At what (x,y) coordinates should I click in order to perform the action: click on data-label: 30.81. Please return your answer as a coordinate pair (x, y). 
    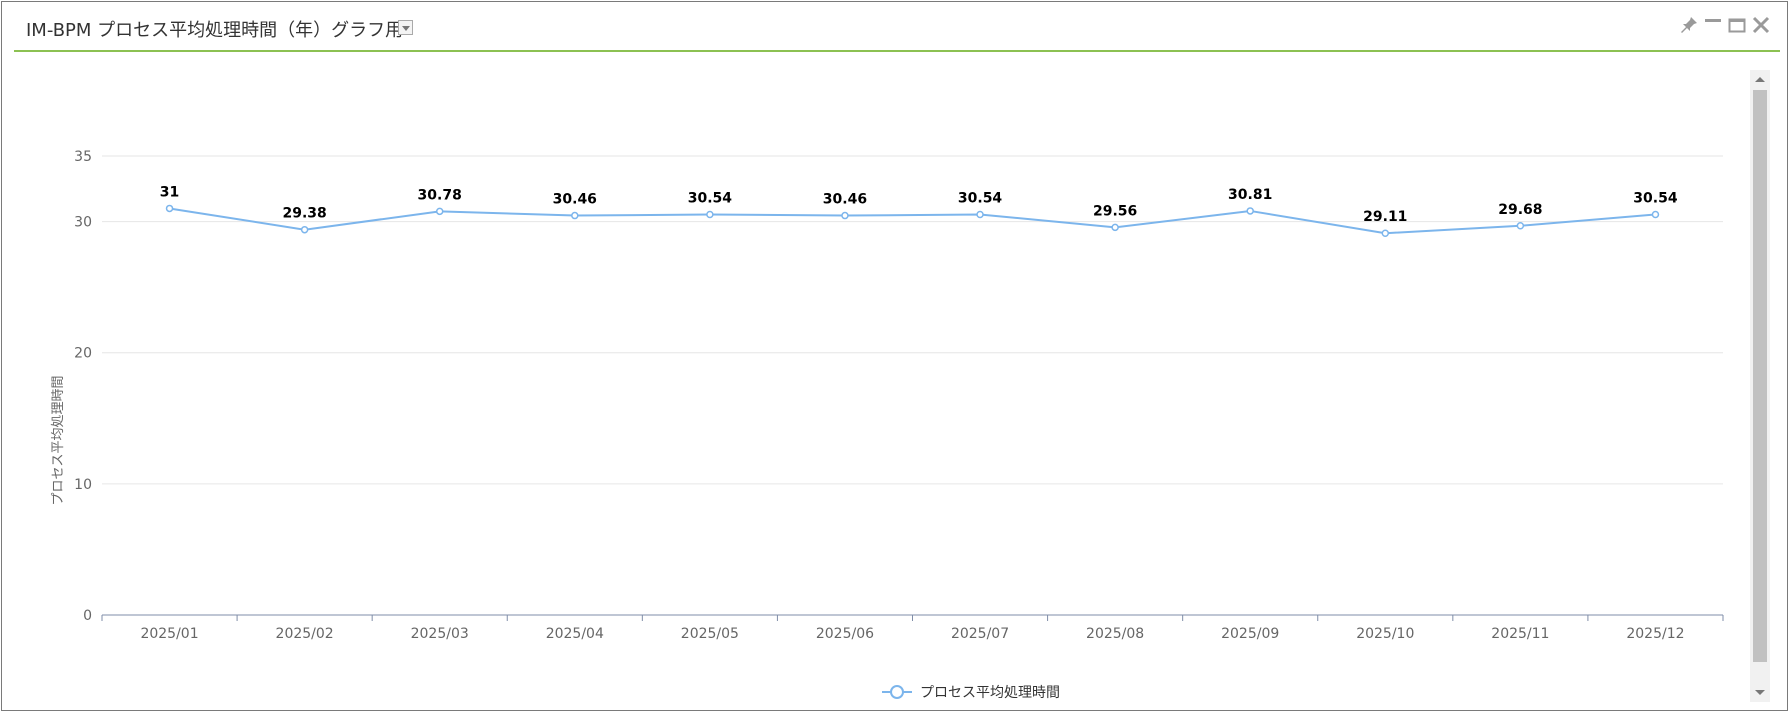
    Looking at the image, I should click on (1250, 195).